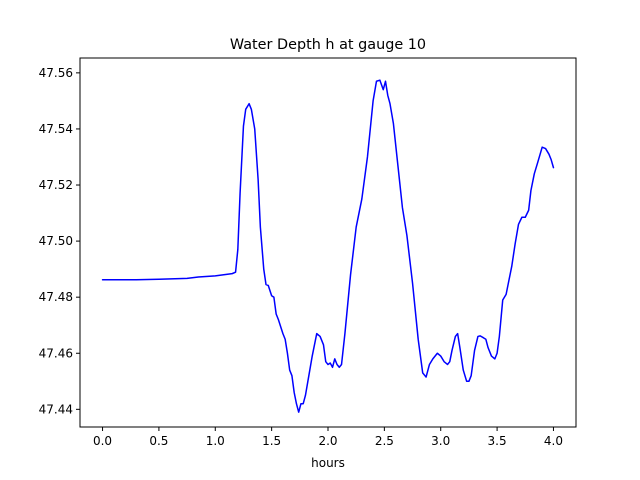  I want to click on x-tick-label: 3.5, so click(497, 441).